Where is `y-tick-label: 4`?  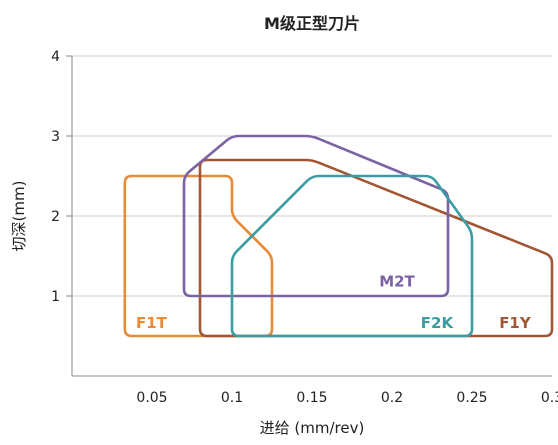 y-tick-label: 4 is located at coordinates (55, 57).